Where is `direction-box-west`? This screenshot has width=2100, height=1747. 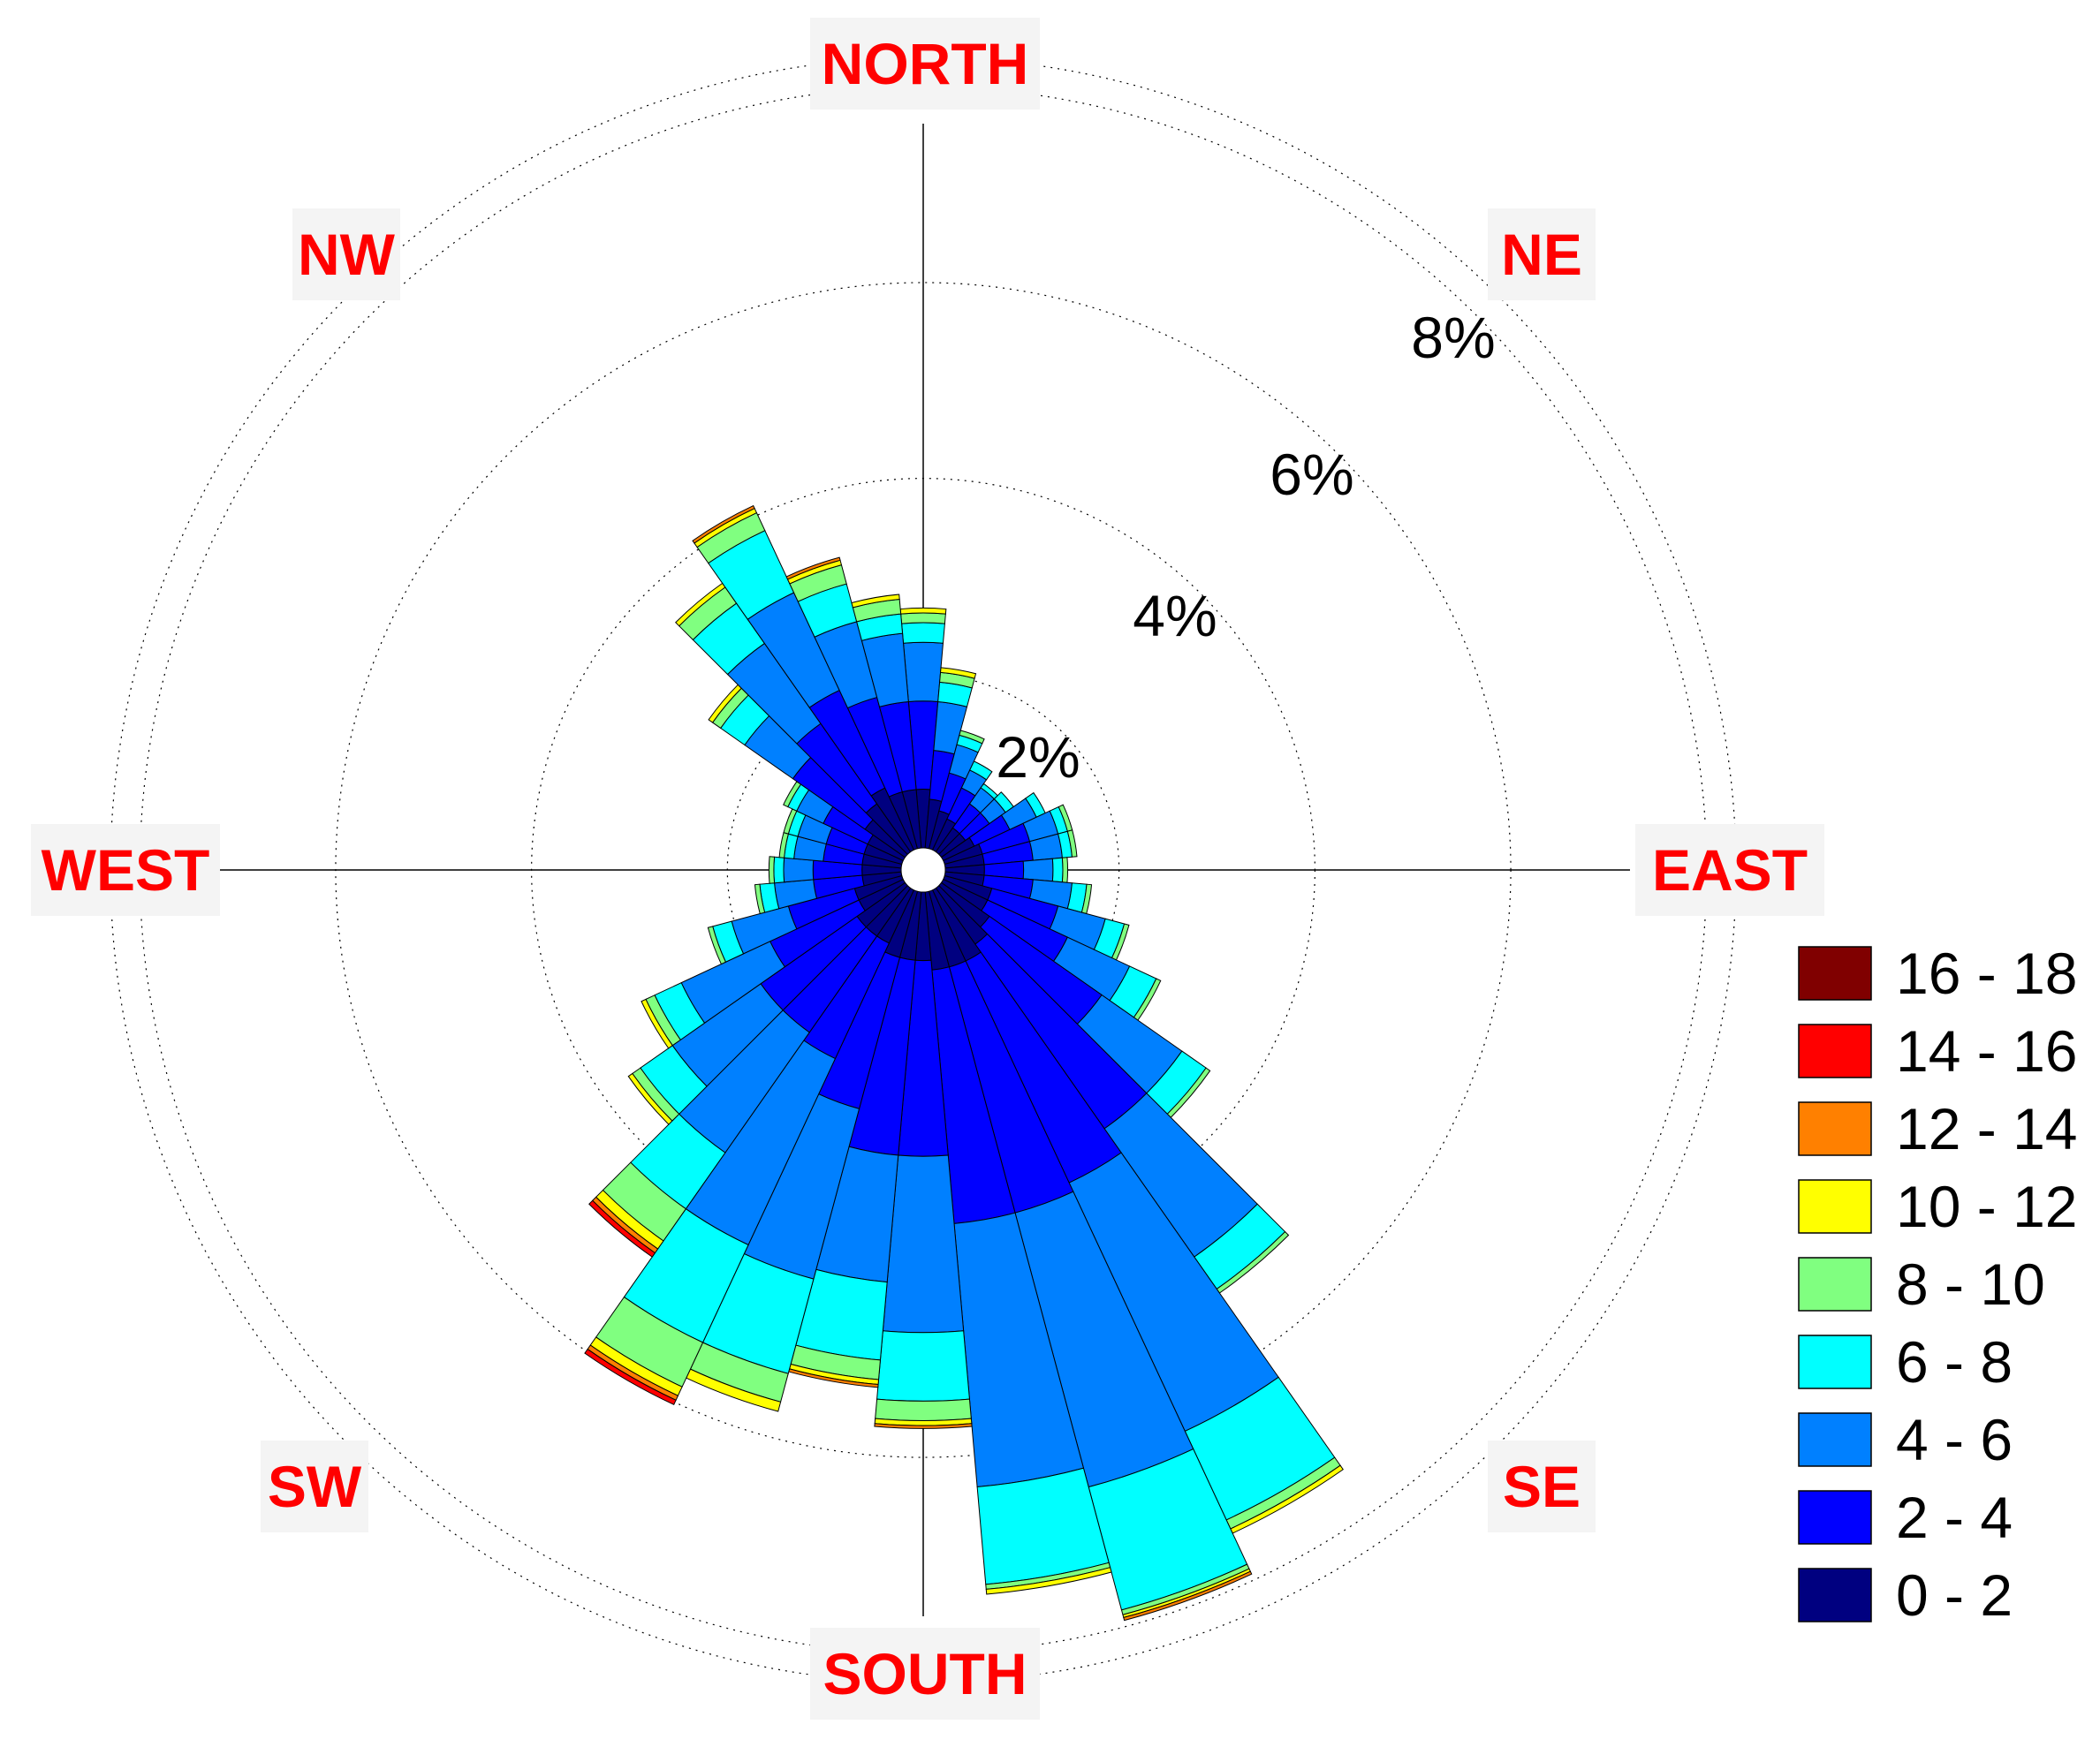
direction-box-west is located at coordinates (125, 870).